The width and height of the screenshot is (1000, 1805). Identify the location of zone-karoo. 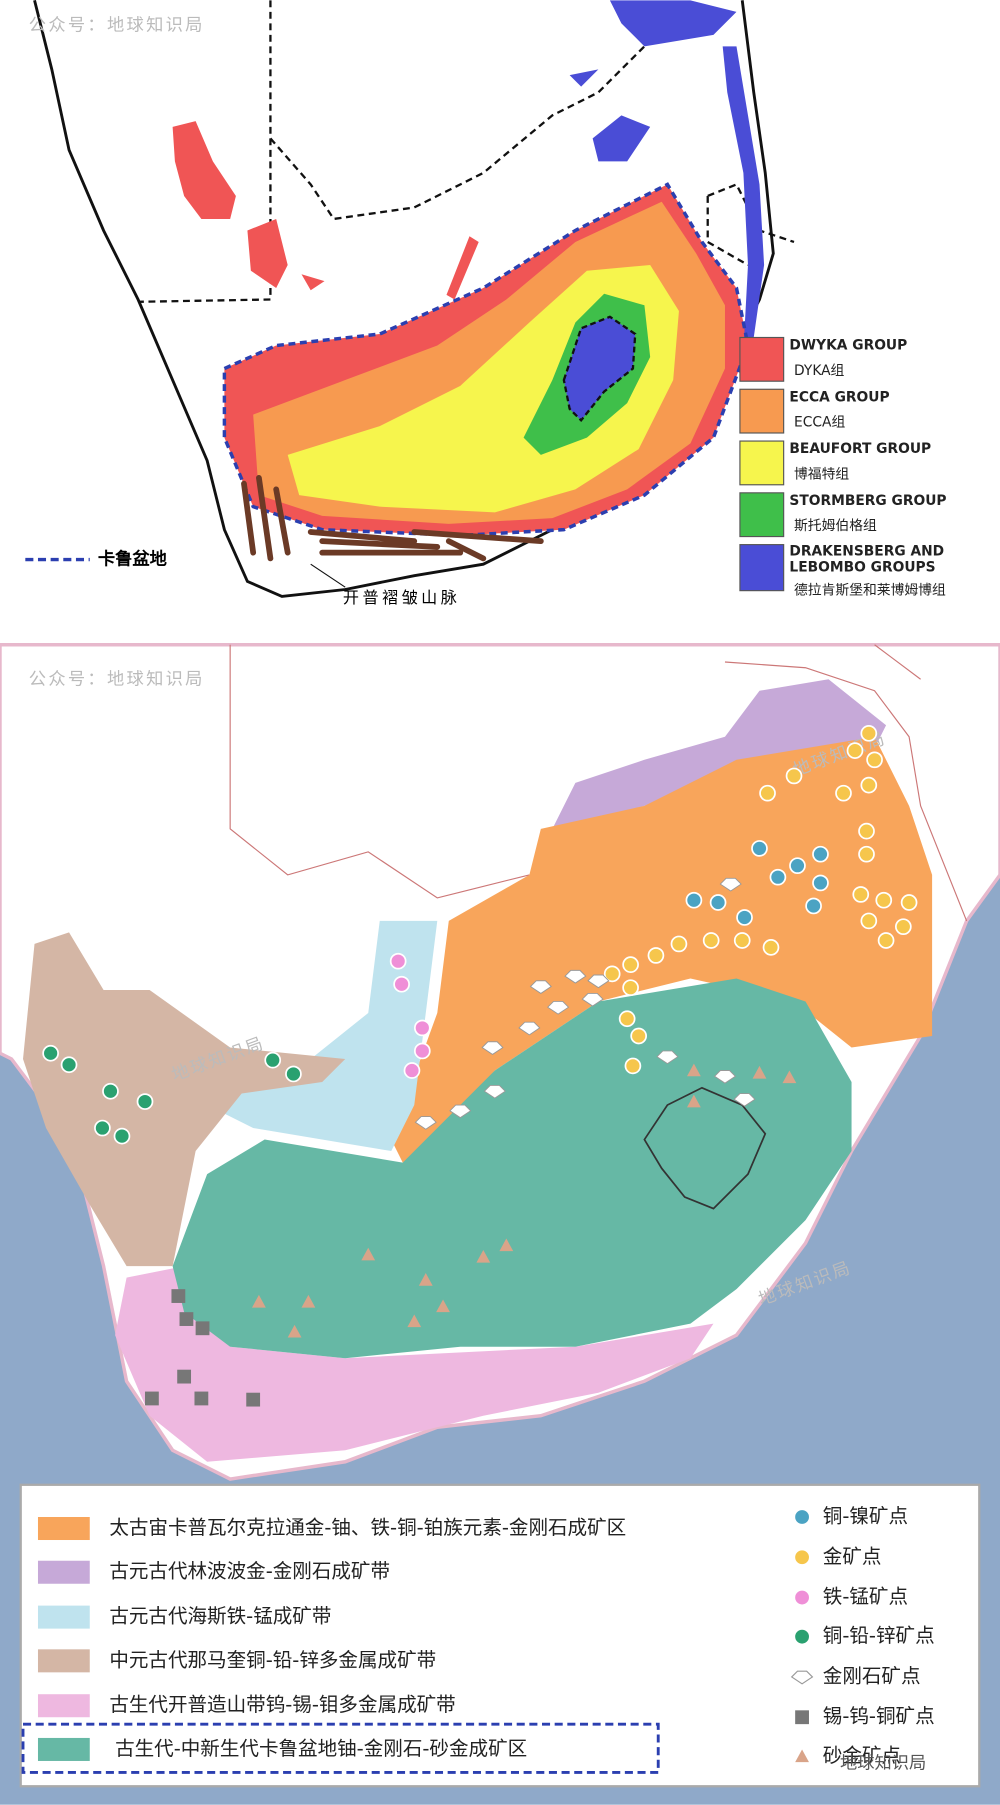
(512, 1168).